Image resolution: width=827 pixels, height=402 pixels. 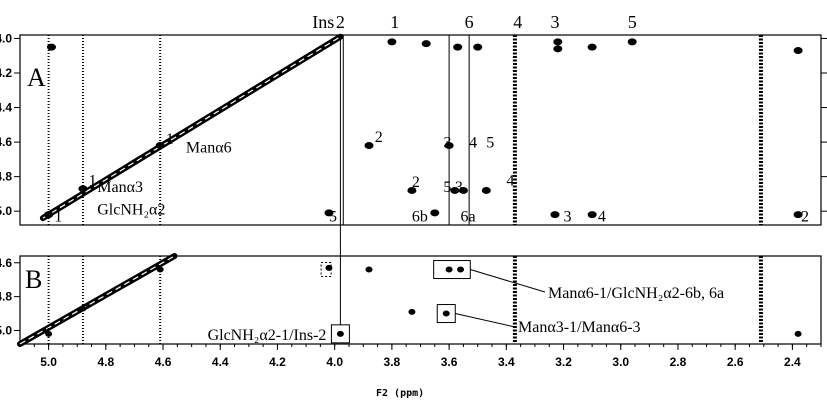 I want to click on diagonal-line, so click(x=97, y=300).